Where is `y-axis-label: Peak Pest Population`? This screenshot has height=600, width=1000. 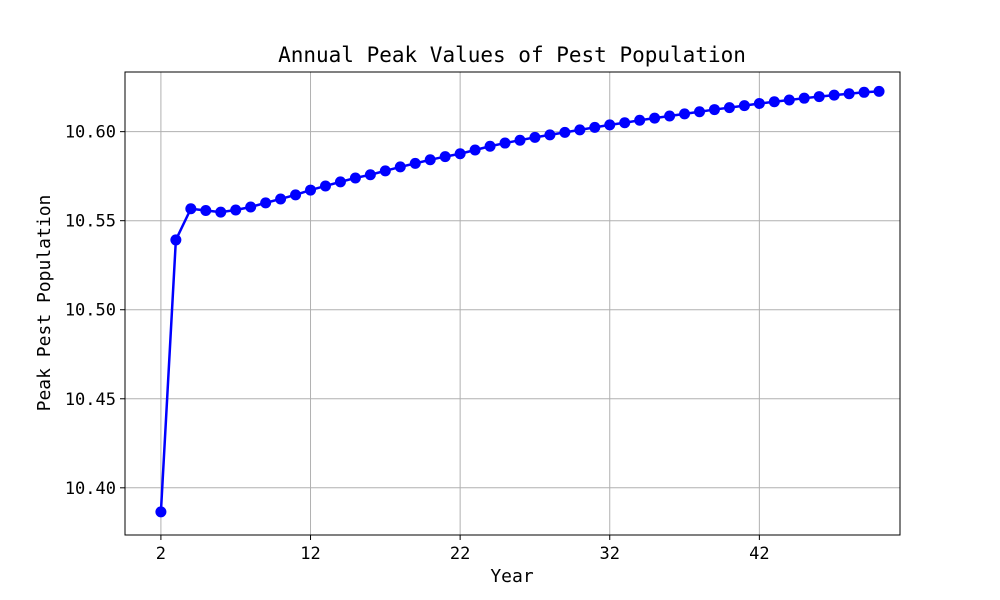 y-axis-label: Peak Pest Population is located at coordinates (44, 303).